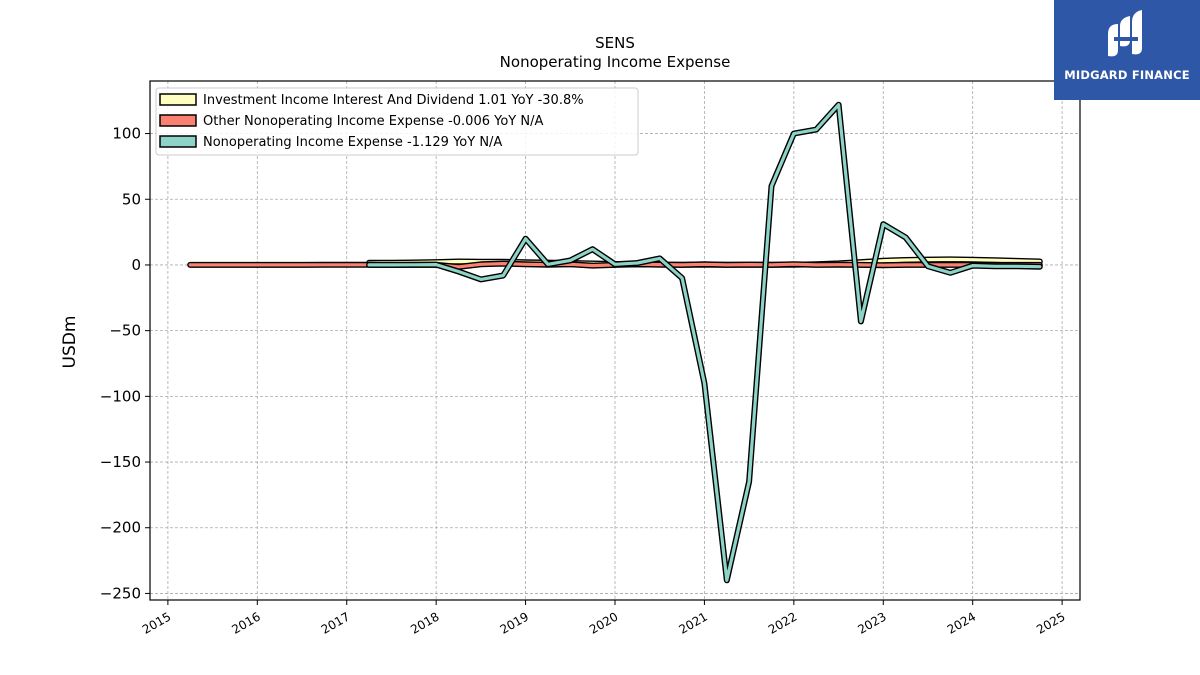 Image resolution: width=1200 pixels, height=675 pixels. I want to click on legend-box, so click(397, 121).